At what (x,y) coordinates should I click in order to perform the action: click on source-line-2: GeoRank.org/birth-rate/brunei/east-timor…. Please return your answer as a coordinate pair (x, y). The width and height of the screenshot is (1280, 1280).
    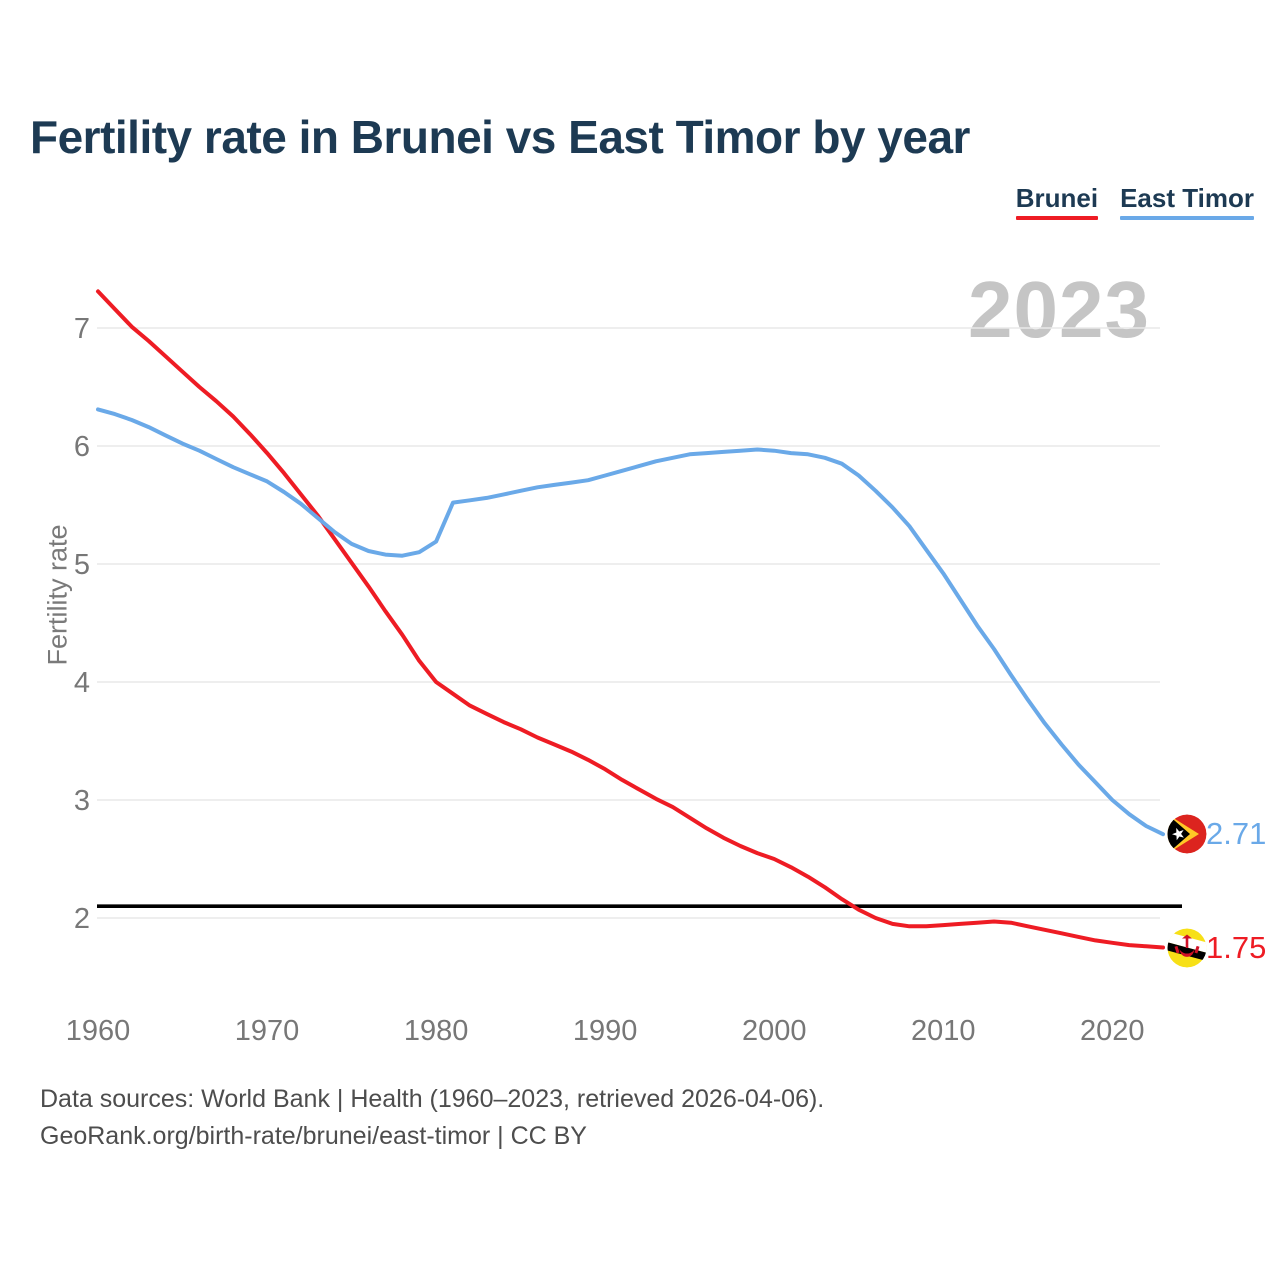
    Looking at the image, I should click on (313, 1136).